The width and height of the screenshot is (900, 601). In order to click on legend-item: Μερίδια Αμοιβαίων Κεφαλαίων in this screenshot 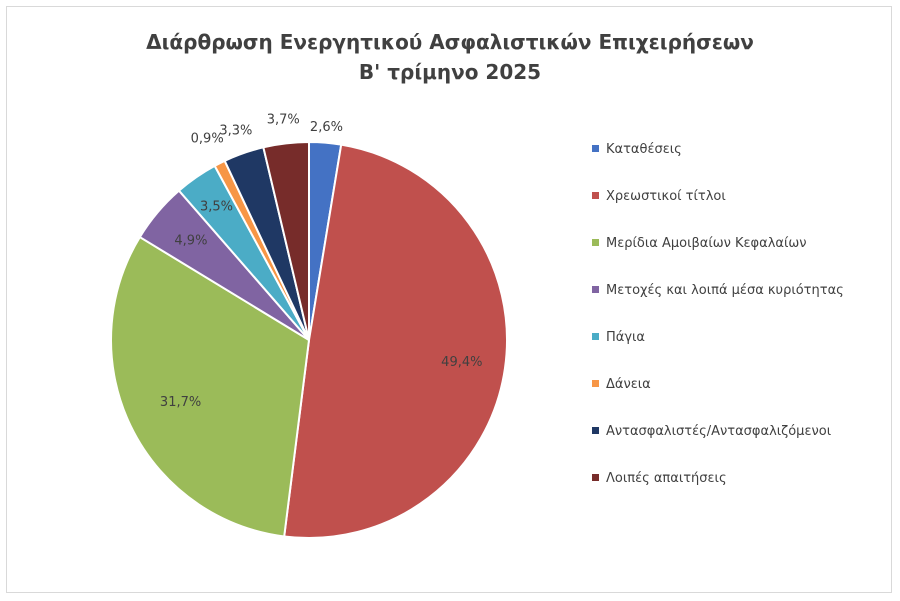, I will do `click(718, 243)`.